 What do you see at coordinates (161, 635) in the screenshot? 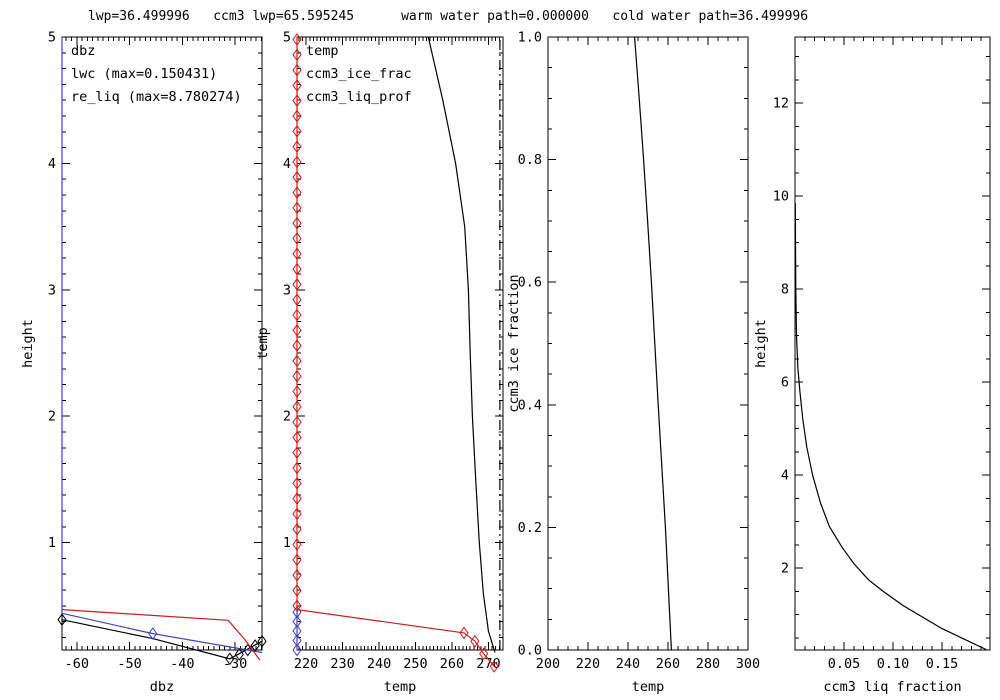
I see `series-lwc` at bounding box center [161, 635].